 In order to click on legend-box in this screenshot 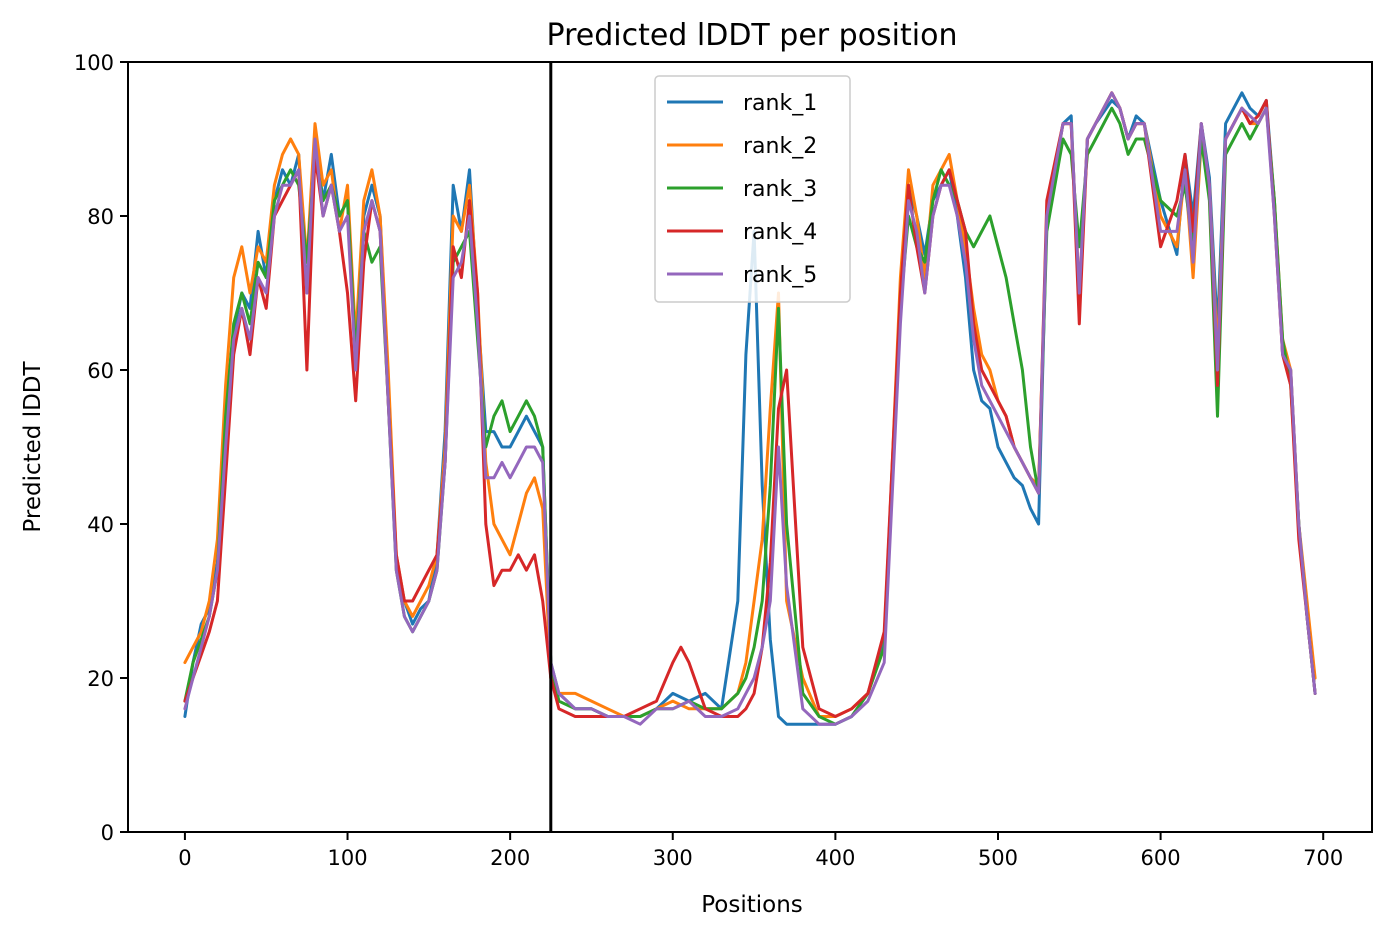, I will do `click(752, 189)`.